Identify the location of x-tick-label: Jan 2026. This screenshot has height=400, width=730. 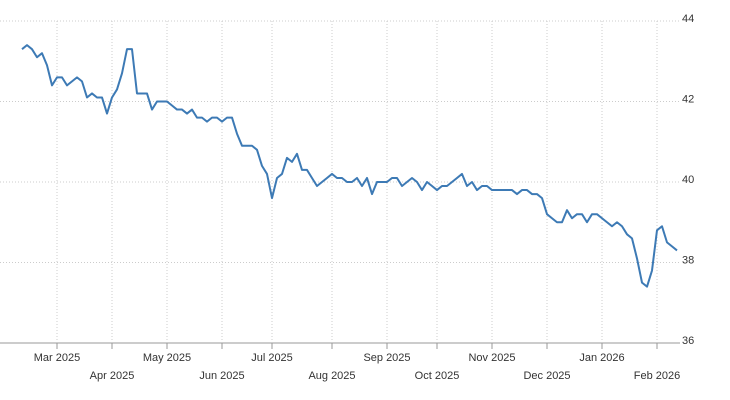
(601, 358).